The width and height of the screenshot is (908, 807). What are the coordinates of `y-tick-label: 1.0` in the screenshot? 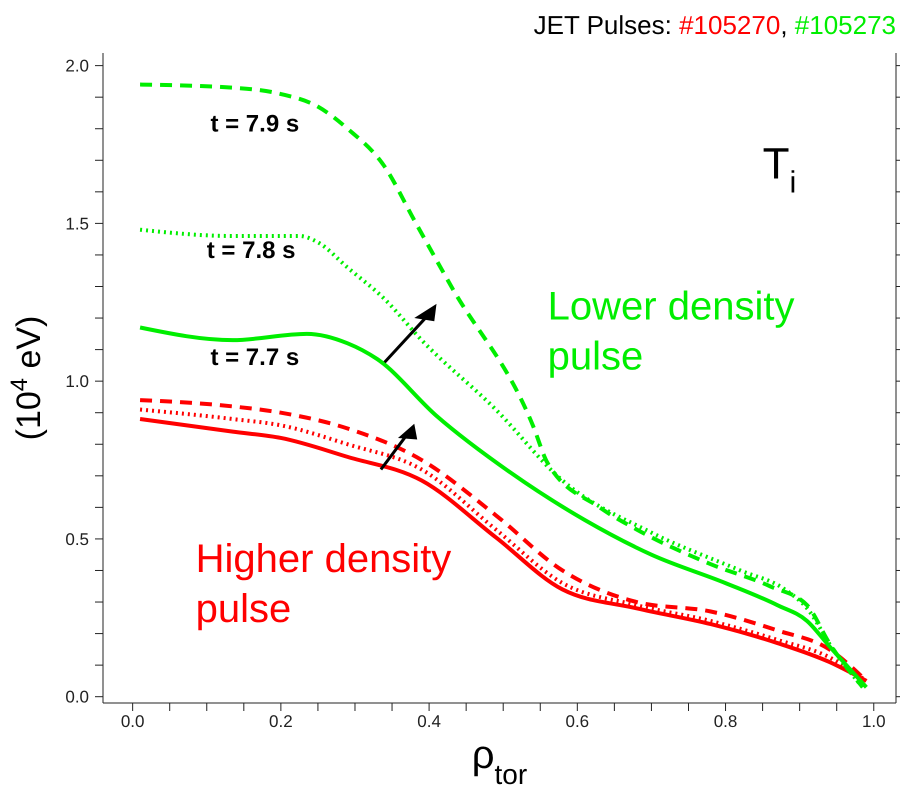 It's located at (77, 382).